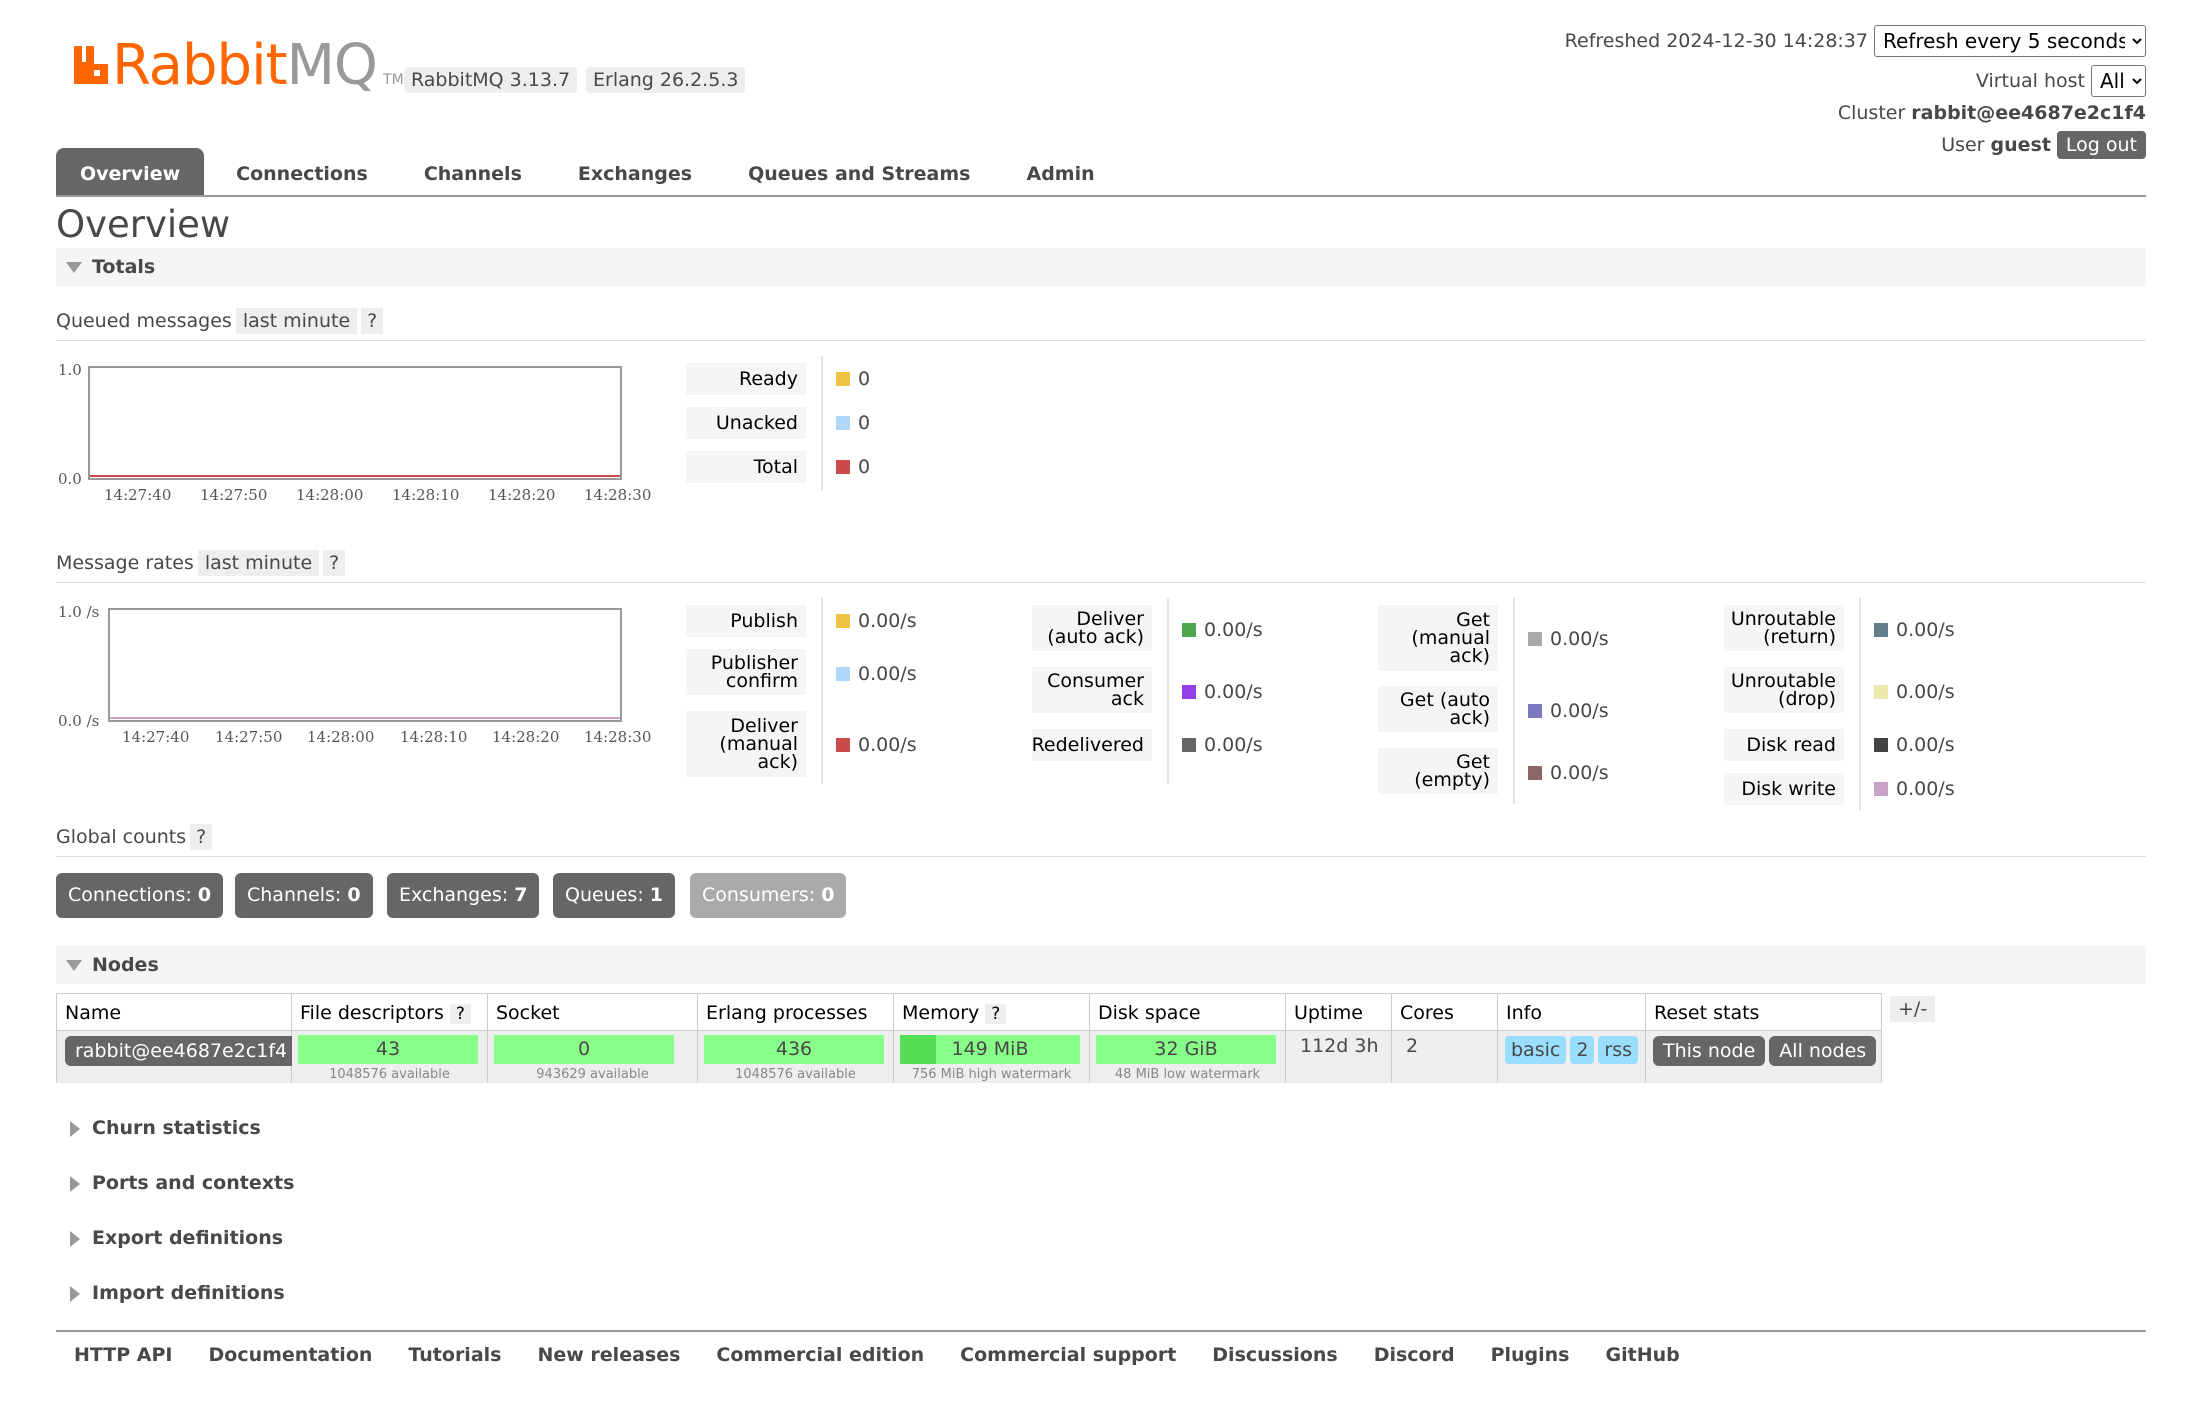  What do you see at coordinates (238, 66) in the screenshot?
I see `rabbitmq-logo: RabbitMQ TM` at bounding box center [238, 66].